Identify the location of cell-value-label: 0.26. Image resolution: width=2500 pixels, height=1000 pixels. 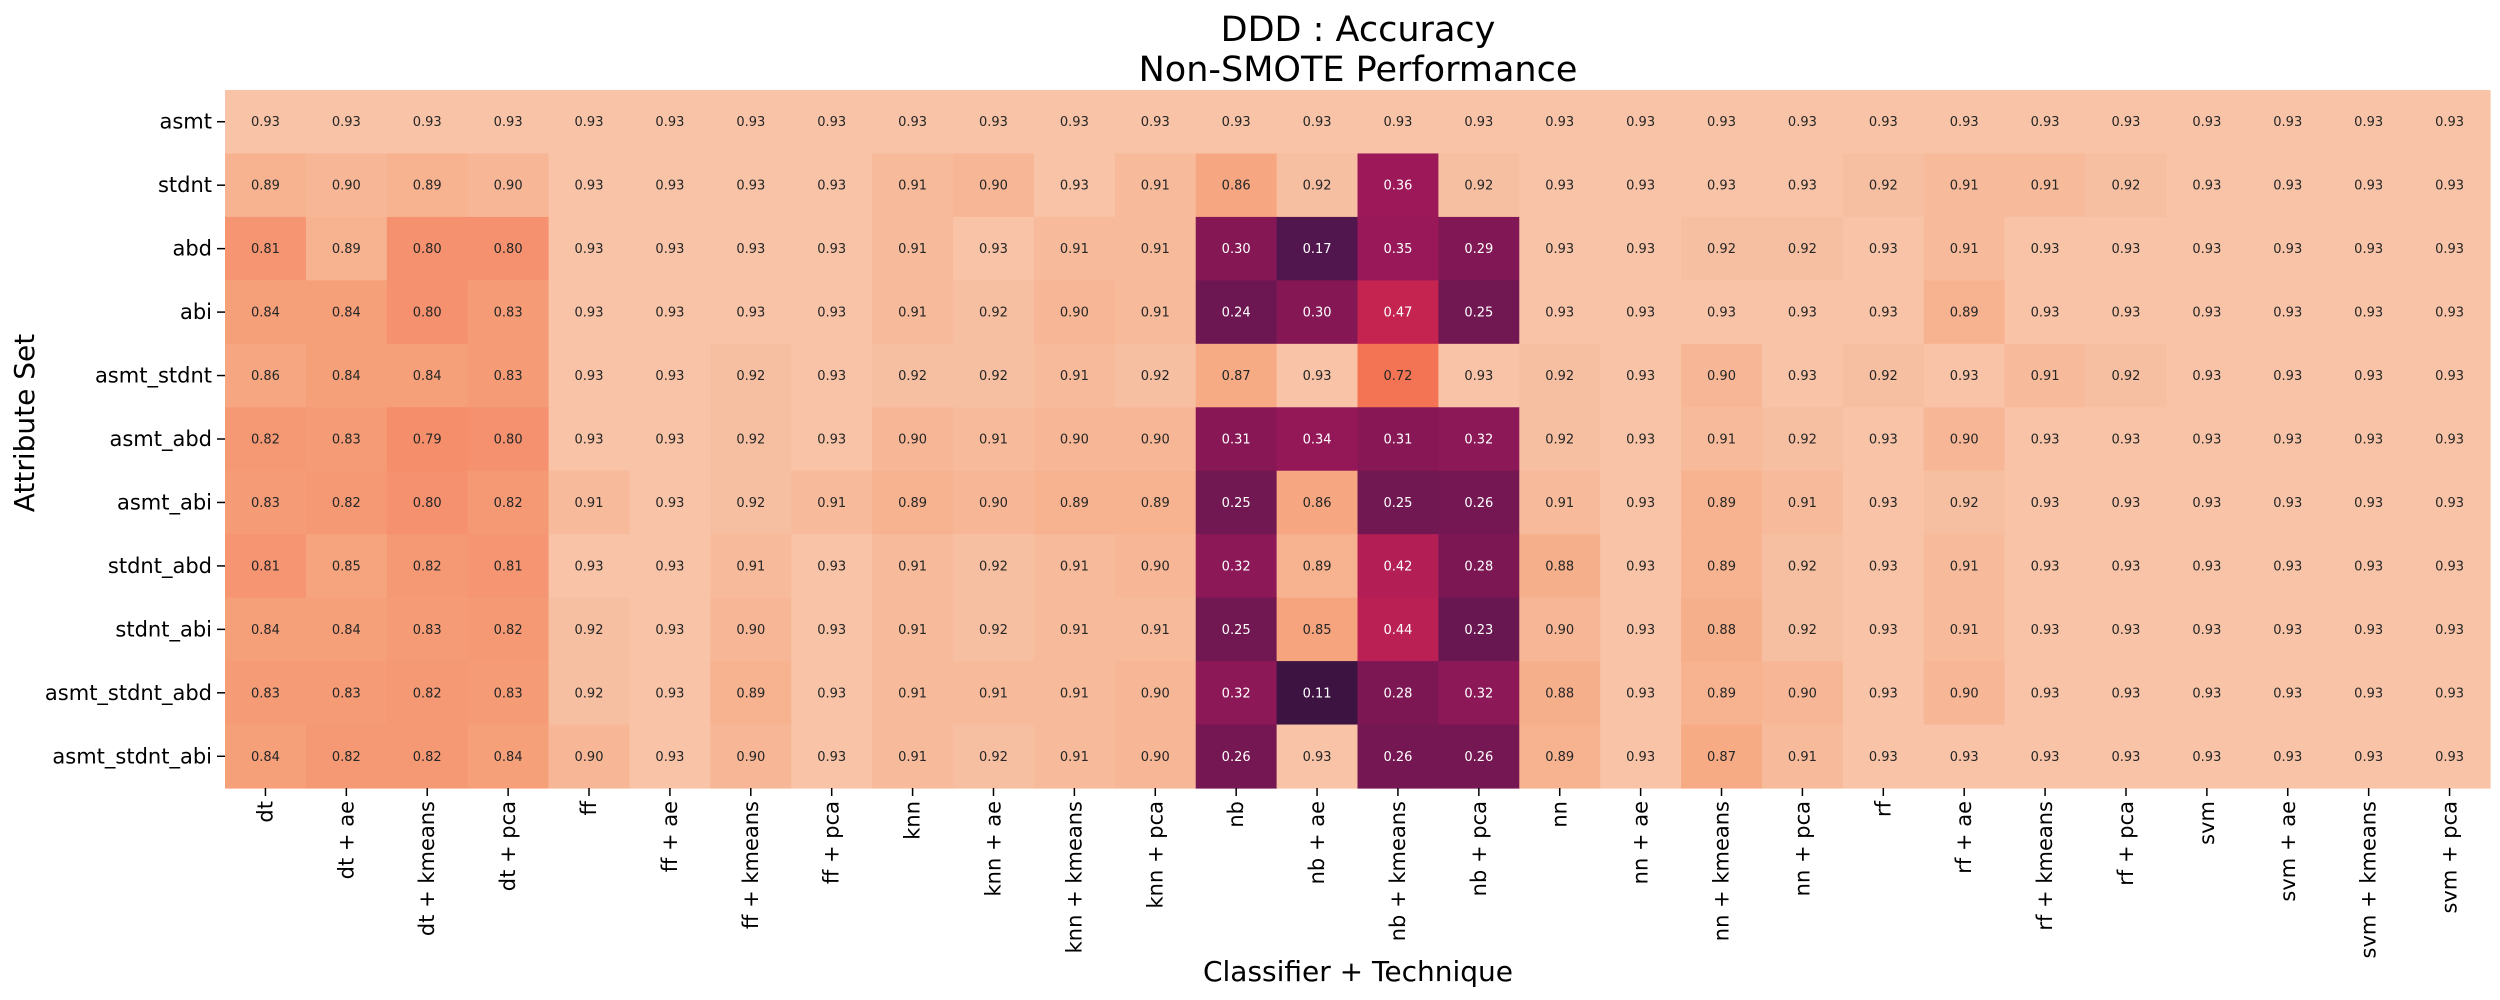
(1478, 757).